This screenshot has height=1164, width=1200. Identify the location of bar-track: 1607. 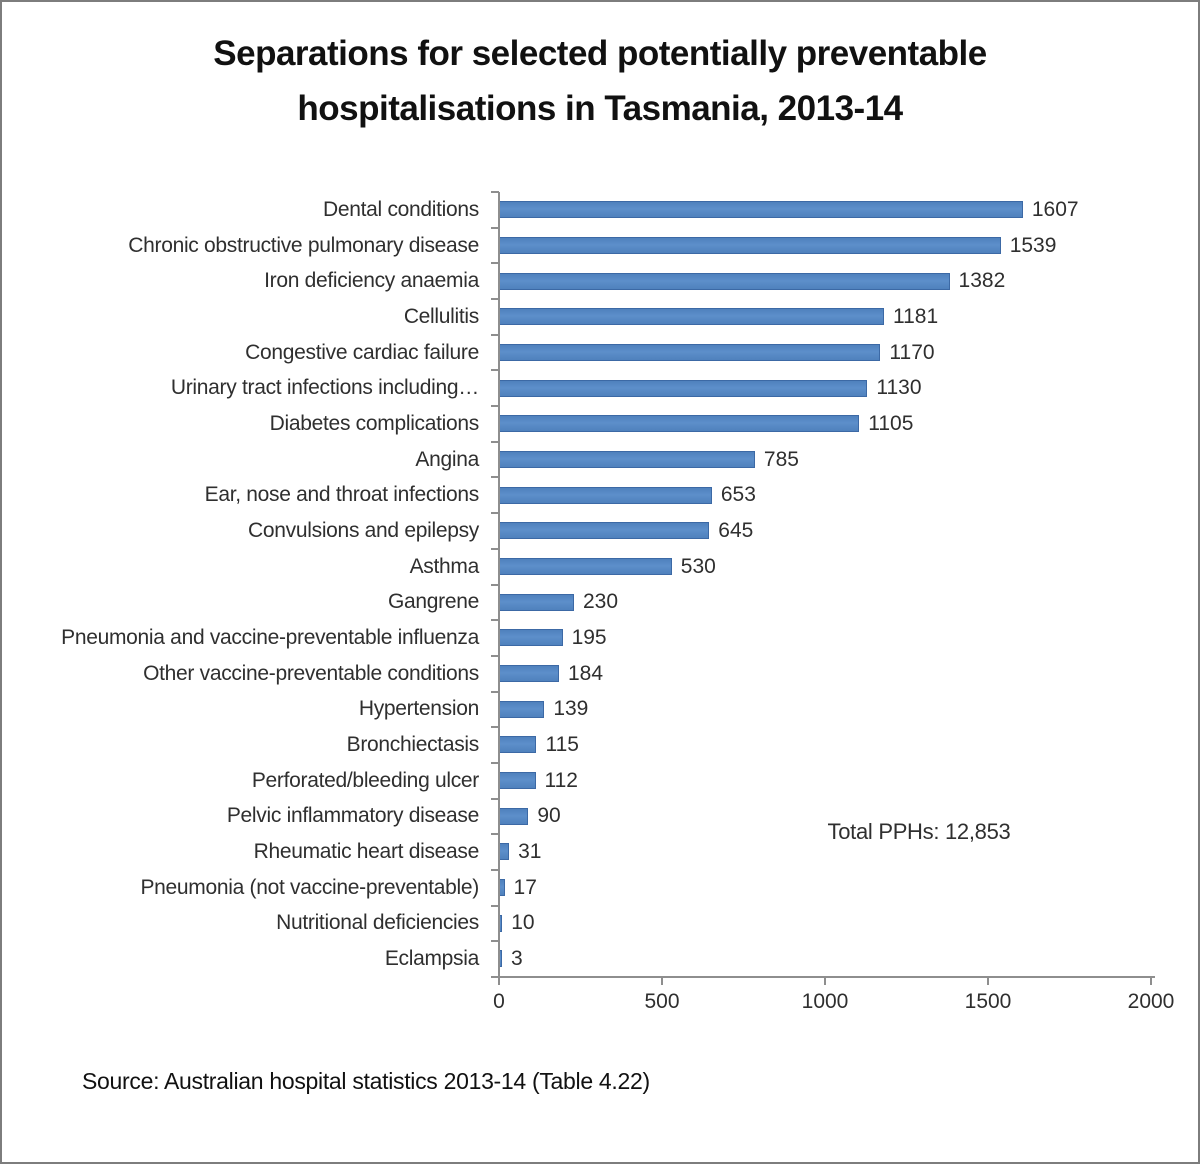
(830, 210).